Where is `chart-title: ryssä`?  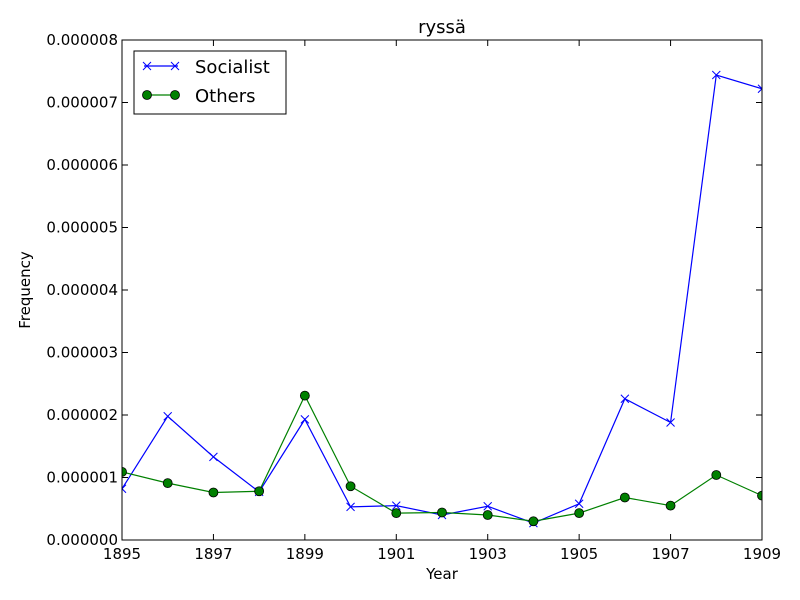 chart-title: ryssä is located at coordinates (442, 27).